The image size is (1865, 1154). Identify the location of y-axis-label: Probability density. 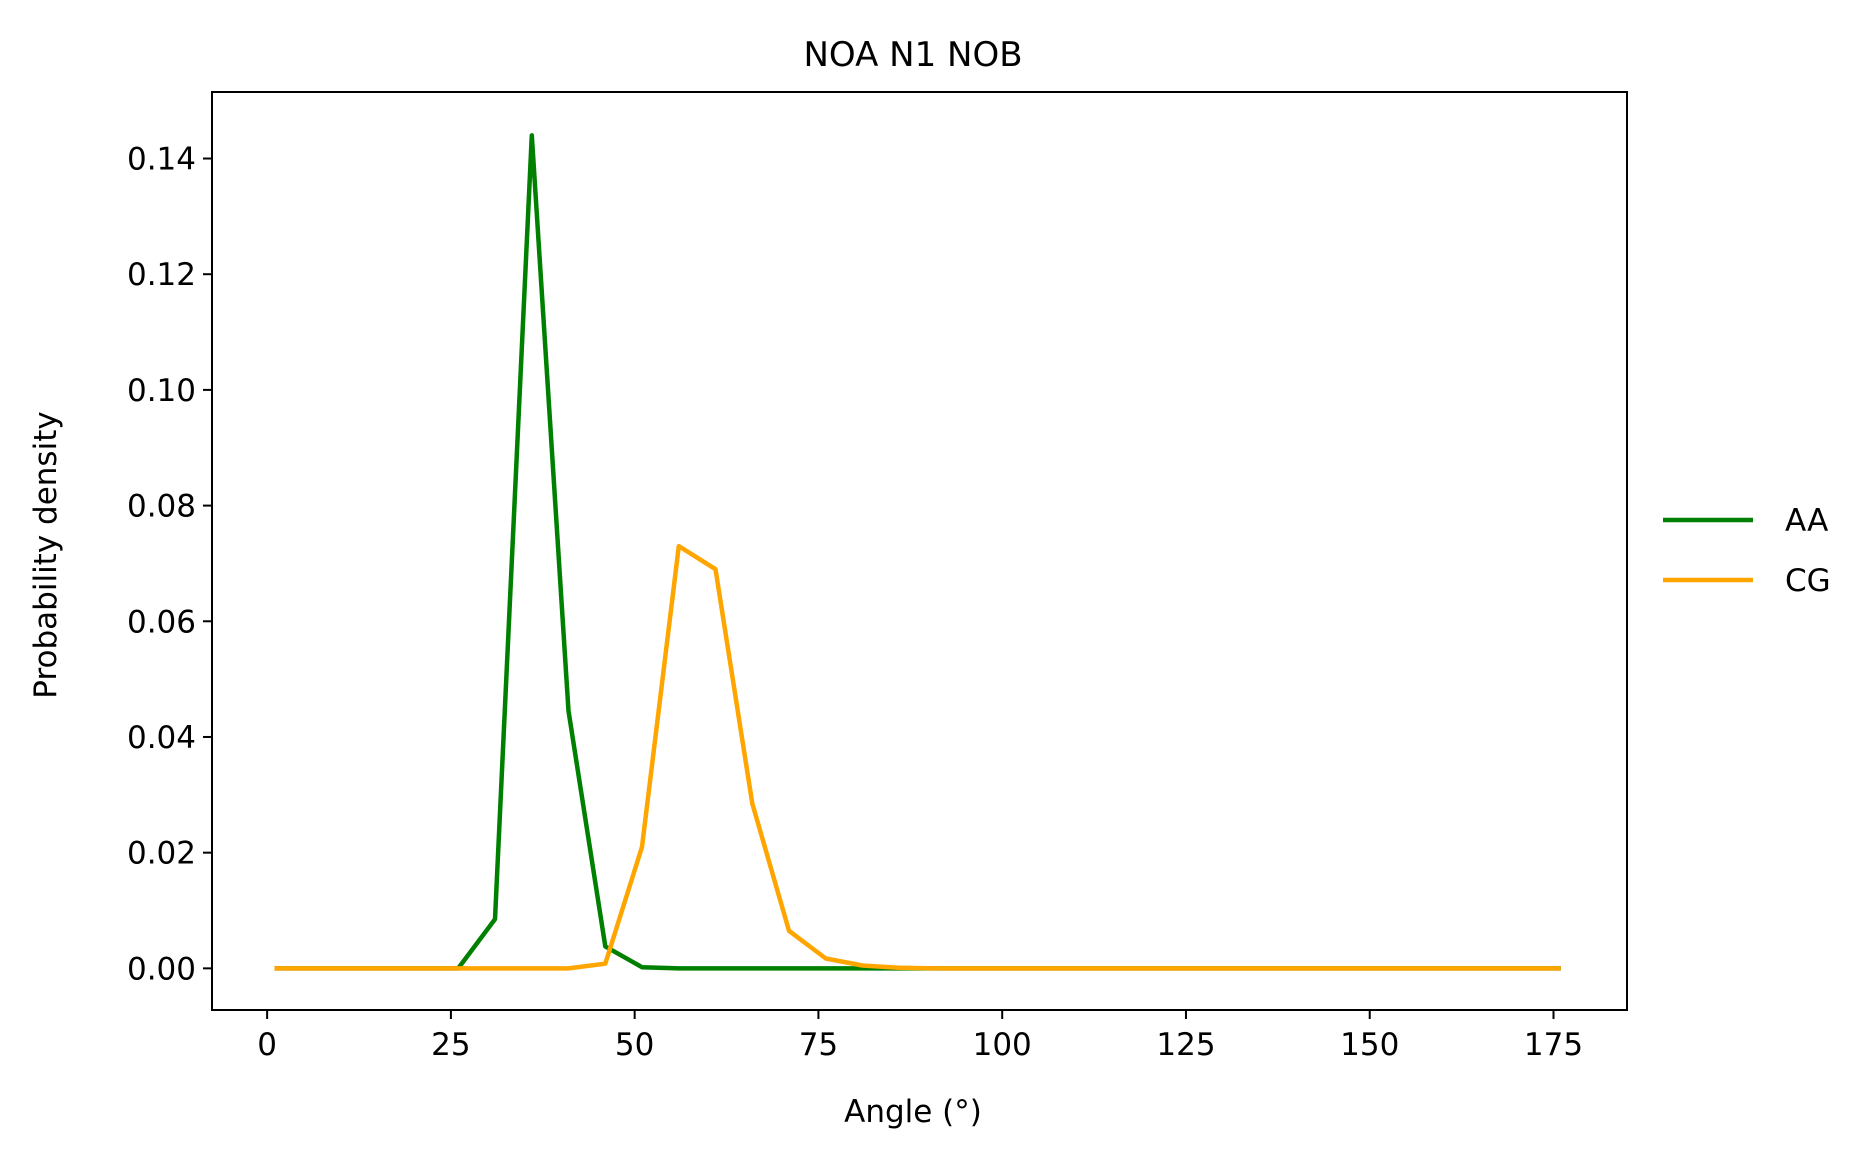
(46, 554).